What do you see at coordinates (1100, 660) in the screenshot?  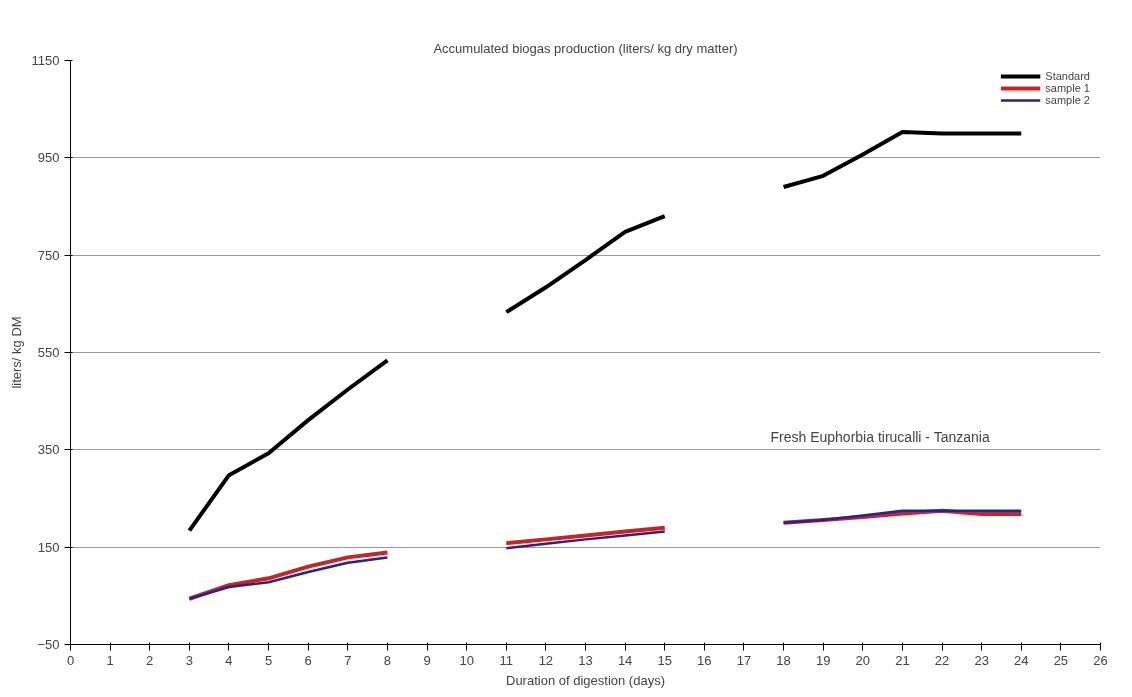 I see `x-tick-label: 26` at bounding box center [1100, 660].